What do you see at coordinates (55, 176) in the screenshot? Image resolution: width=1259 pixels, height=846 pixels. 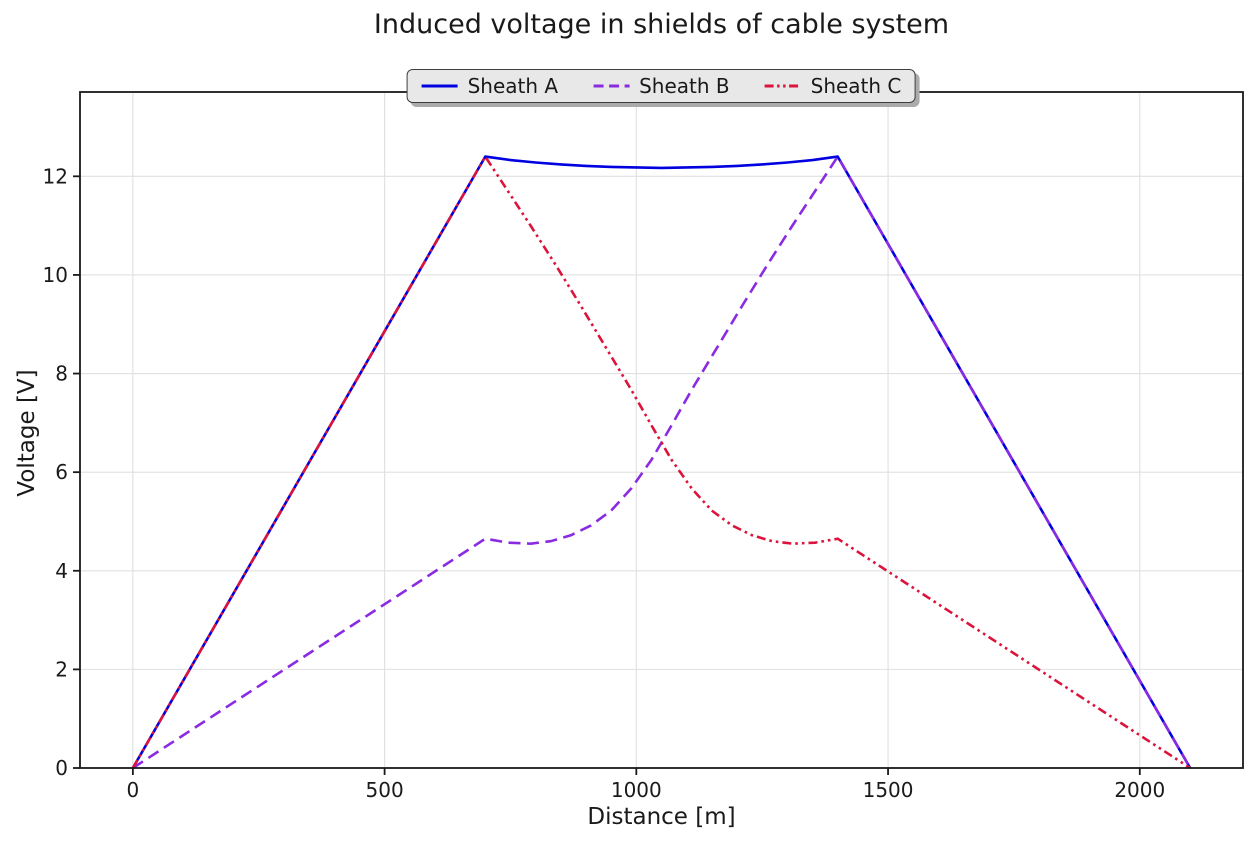 I see `y-tick-label: 12` at bounding box center [55, 176].